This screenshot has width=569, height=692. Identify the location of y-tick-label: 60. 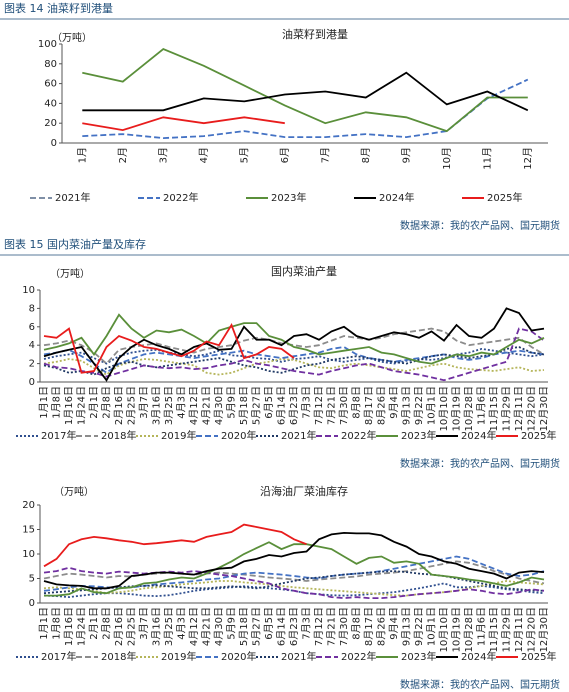
(50, 84).